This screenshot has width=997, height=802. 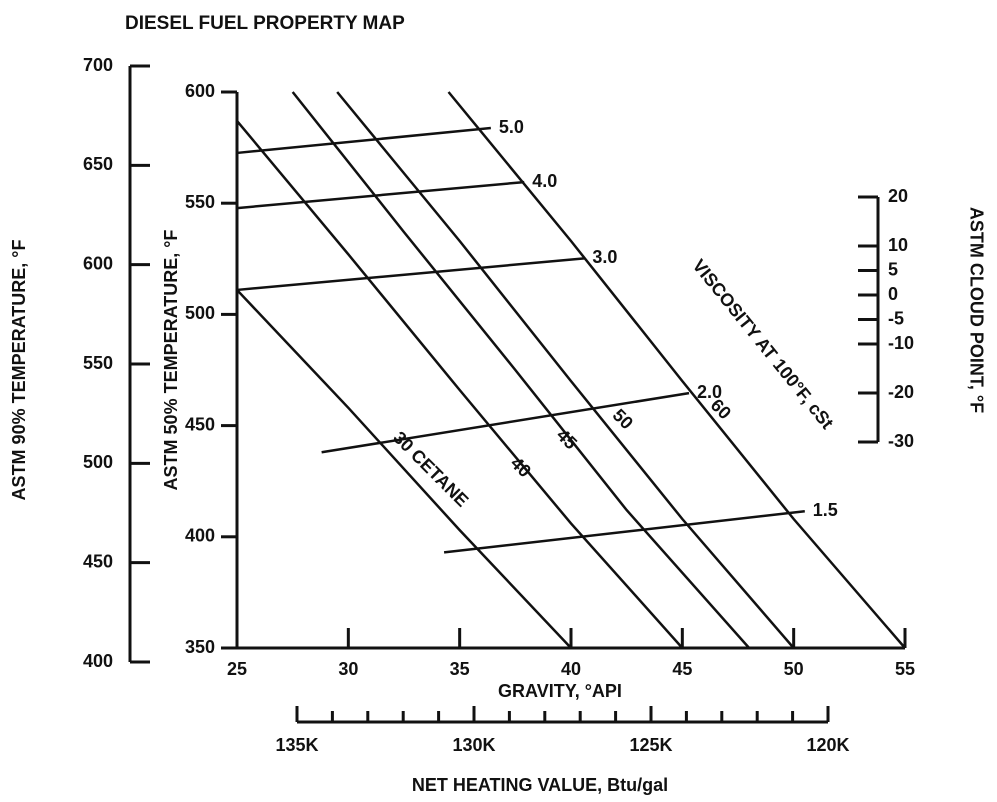 What do you see at coordinates (893, 269) in the screenshot?
I see `cloud-tick-label: 5` at bounding box center [893, 269].